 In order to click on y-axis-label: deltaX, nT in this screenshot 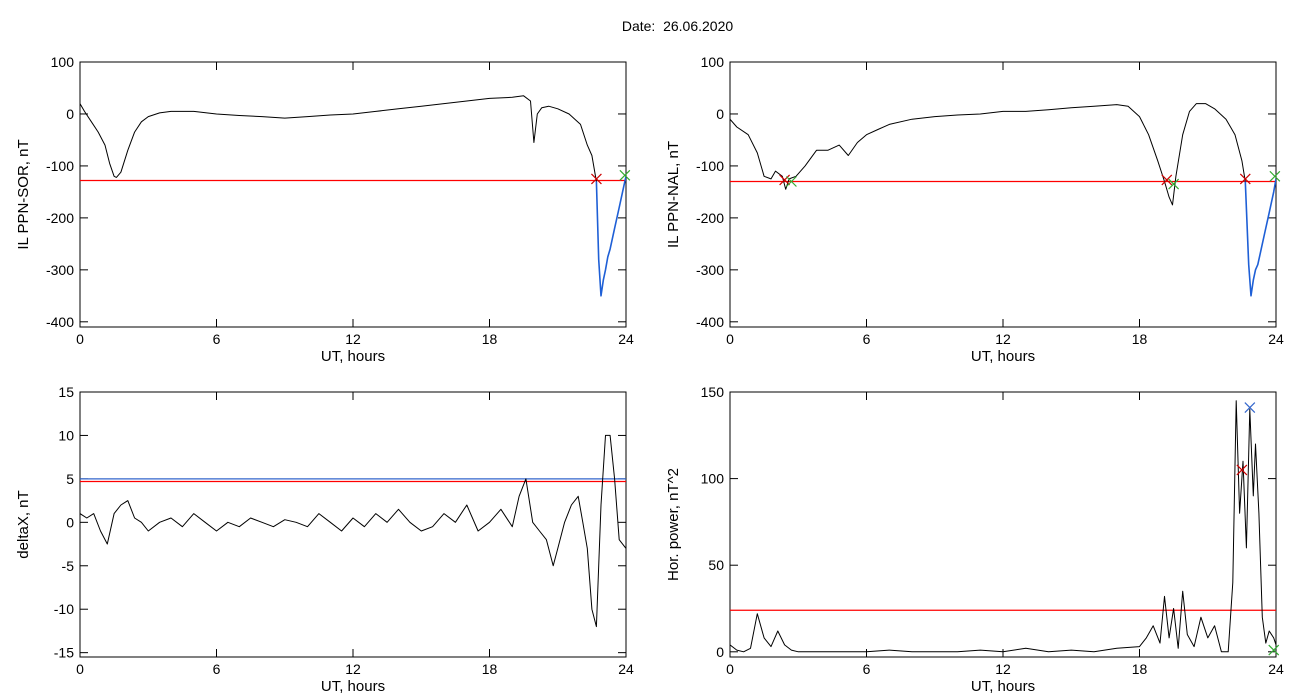, I will do `click(23, 524)`.